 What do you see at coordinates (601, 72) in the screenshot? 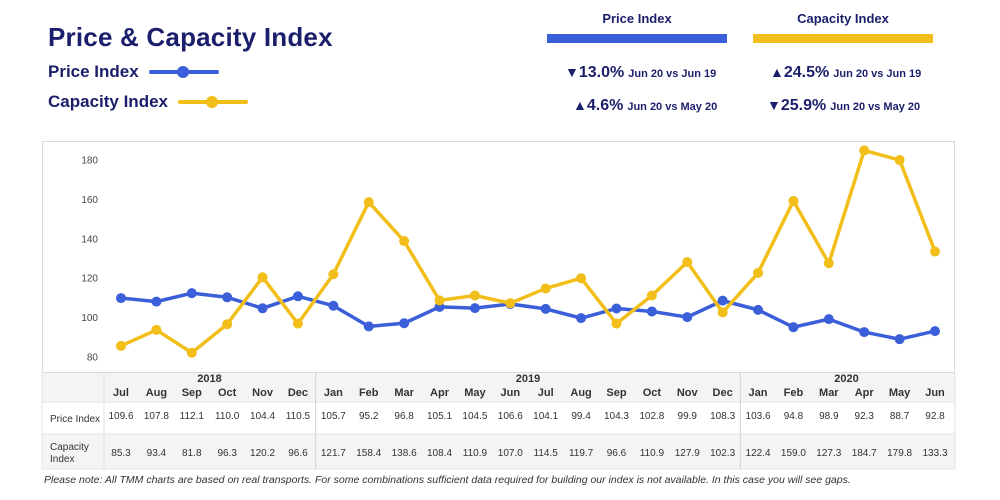
I see `kpi-pct: 13.0%` at bounding box center [601, 72].